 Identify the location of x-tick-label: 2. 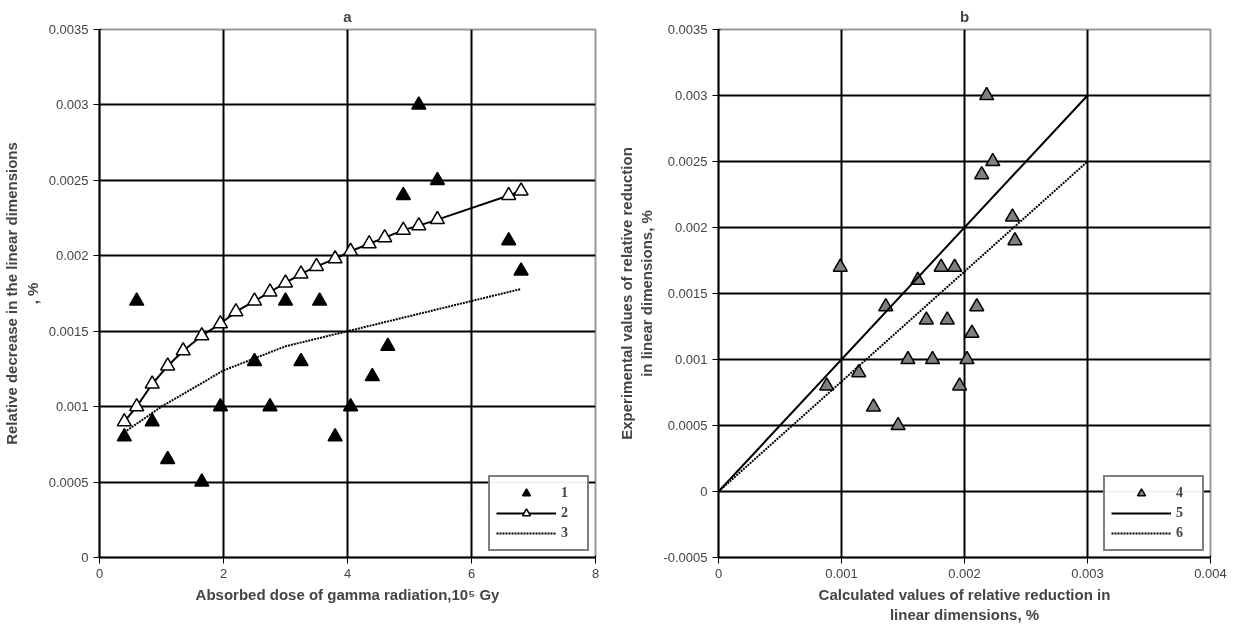
(223, 573).